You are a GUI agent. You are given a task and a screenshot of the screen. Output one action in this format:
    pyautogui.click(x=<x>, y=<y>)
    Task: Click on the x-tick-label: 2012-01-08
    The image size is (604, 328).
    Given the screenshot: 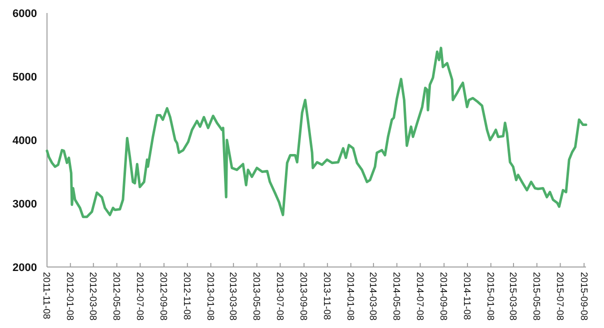 What is the action you would take?
    pyautogui.click(x=70, y=296)
    